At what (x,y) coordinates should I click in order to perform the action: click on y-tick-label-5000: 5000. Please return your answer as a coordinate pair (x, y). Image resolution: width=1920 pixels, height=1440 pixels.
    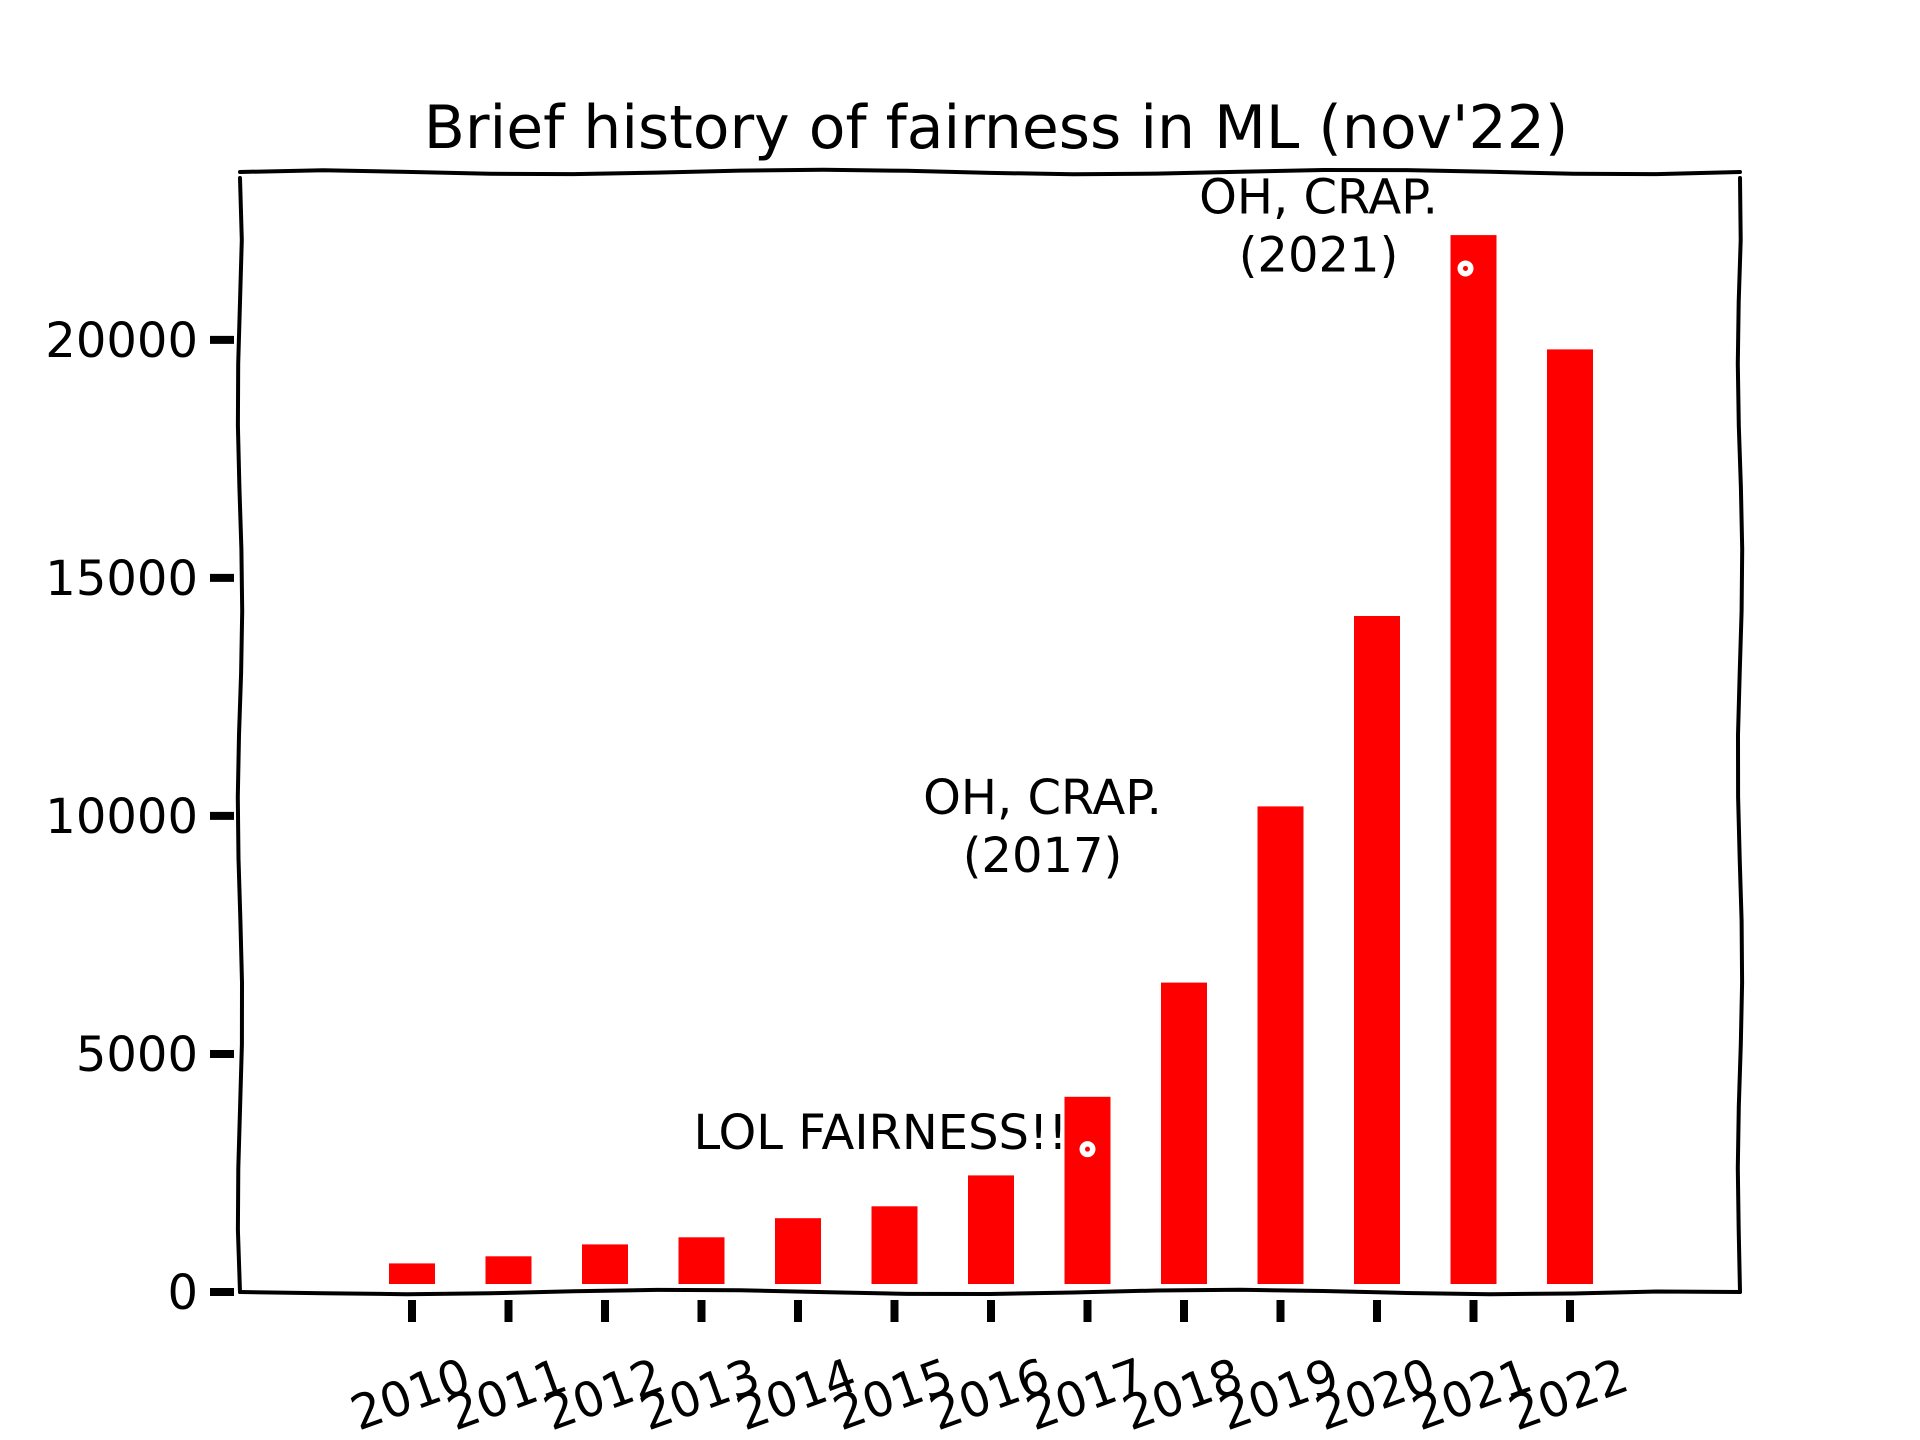
    Looking at the image, I should click on (137, 1055).